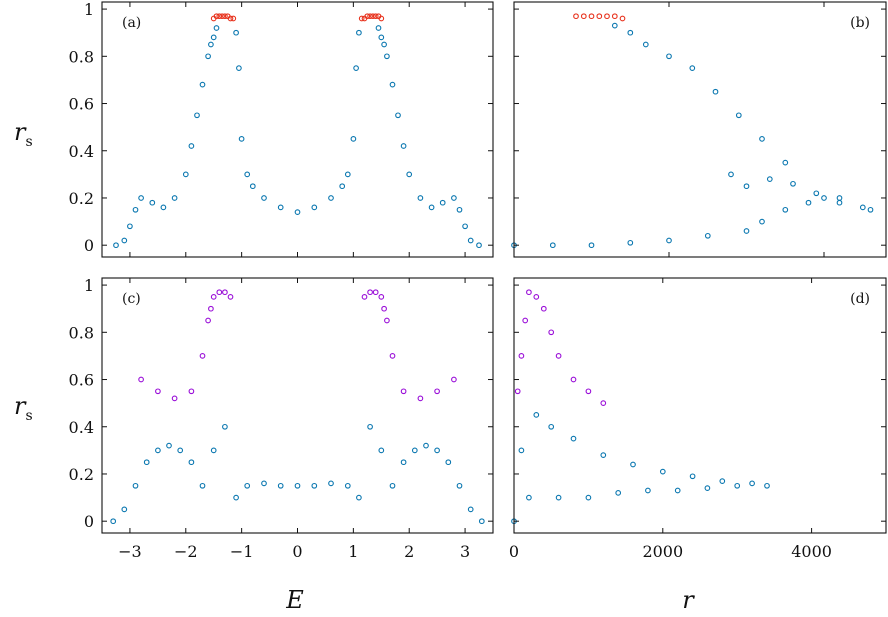  Describe the element at coordinates (130, 551) in the screenshot. I see `x-tick-label: −3` at that location.